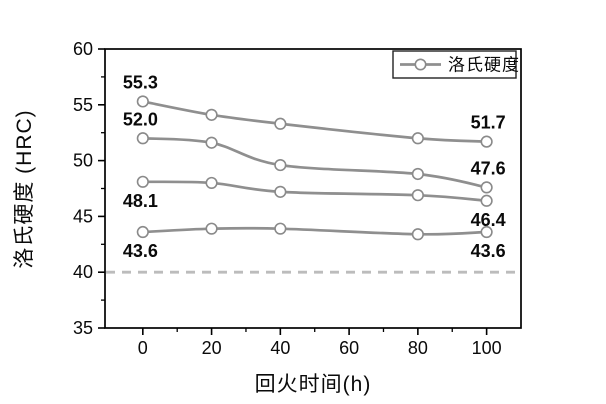 Image resolution: width=606 pixels, height=404 pixels. I want to click on y-axis-title: 洛氏硬度 (HRC), so click(24, 188).